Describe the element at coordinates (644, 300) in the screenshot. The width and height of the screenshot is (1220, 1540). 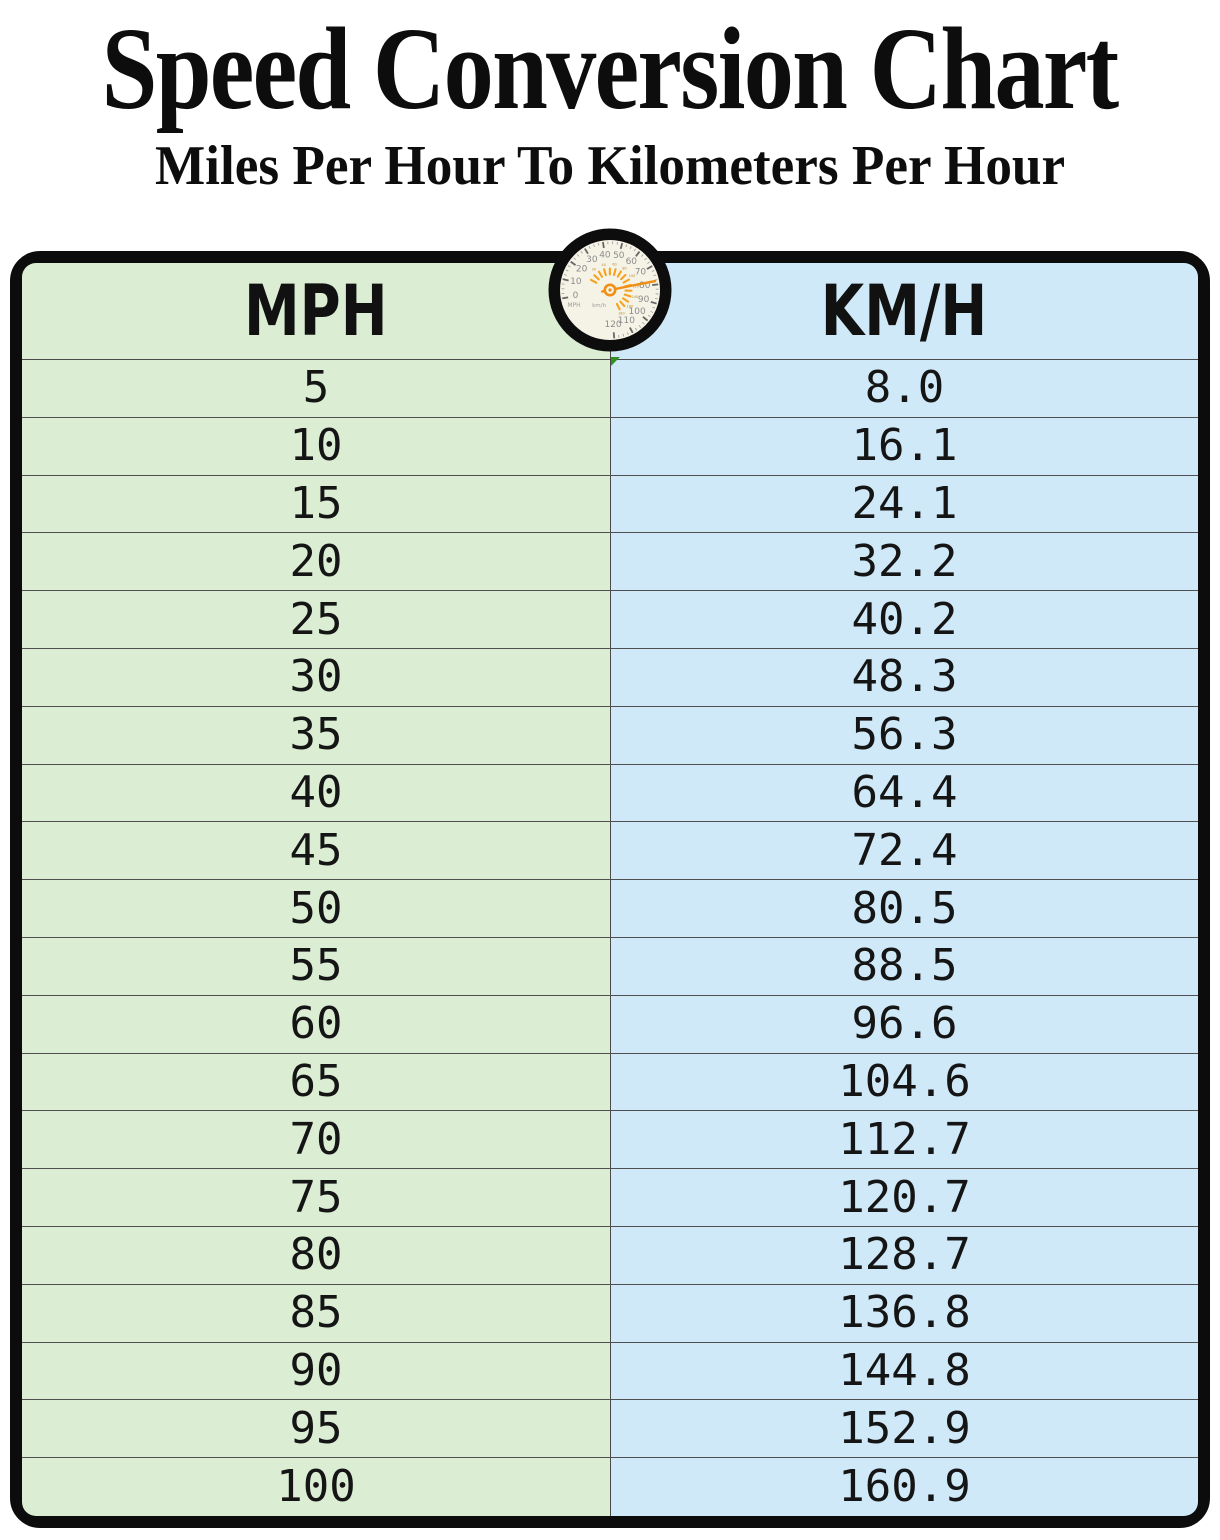
I see `svg-text: 90` at that location.